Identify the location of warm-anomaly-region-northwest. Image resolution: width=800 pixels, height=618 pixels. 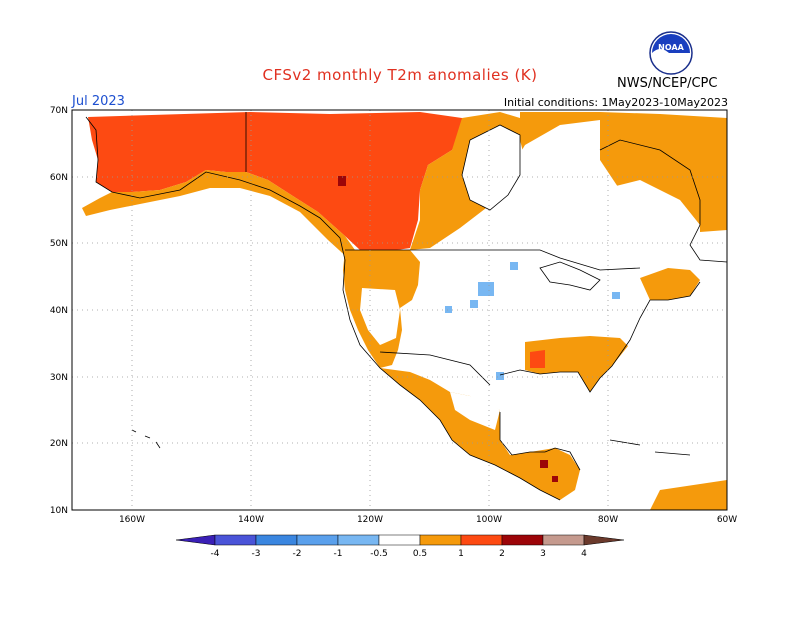
(275, 182).